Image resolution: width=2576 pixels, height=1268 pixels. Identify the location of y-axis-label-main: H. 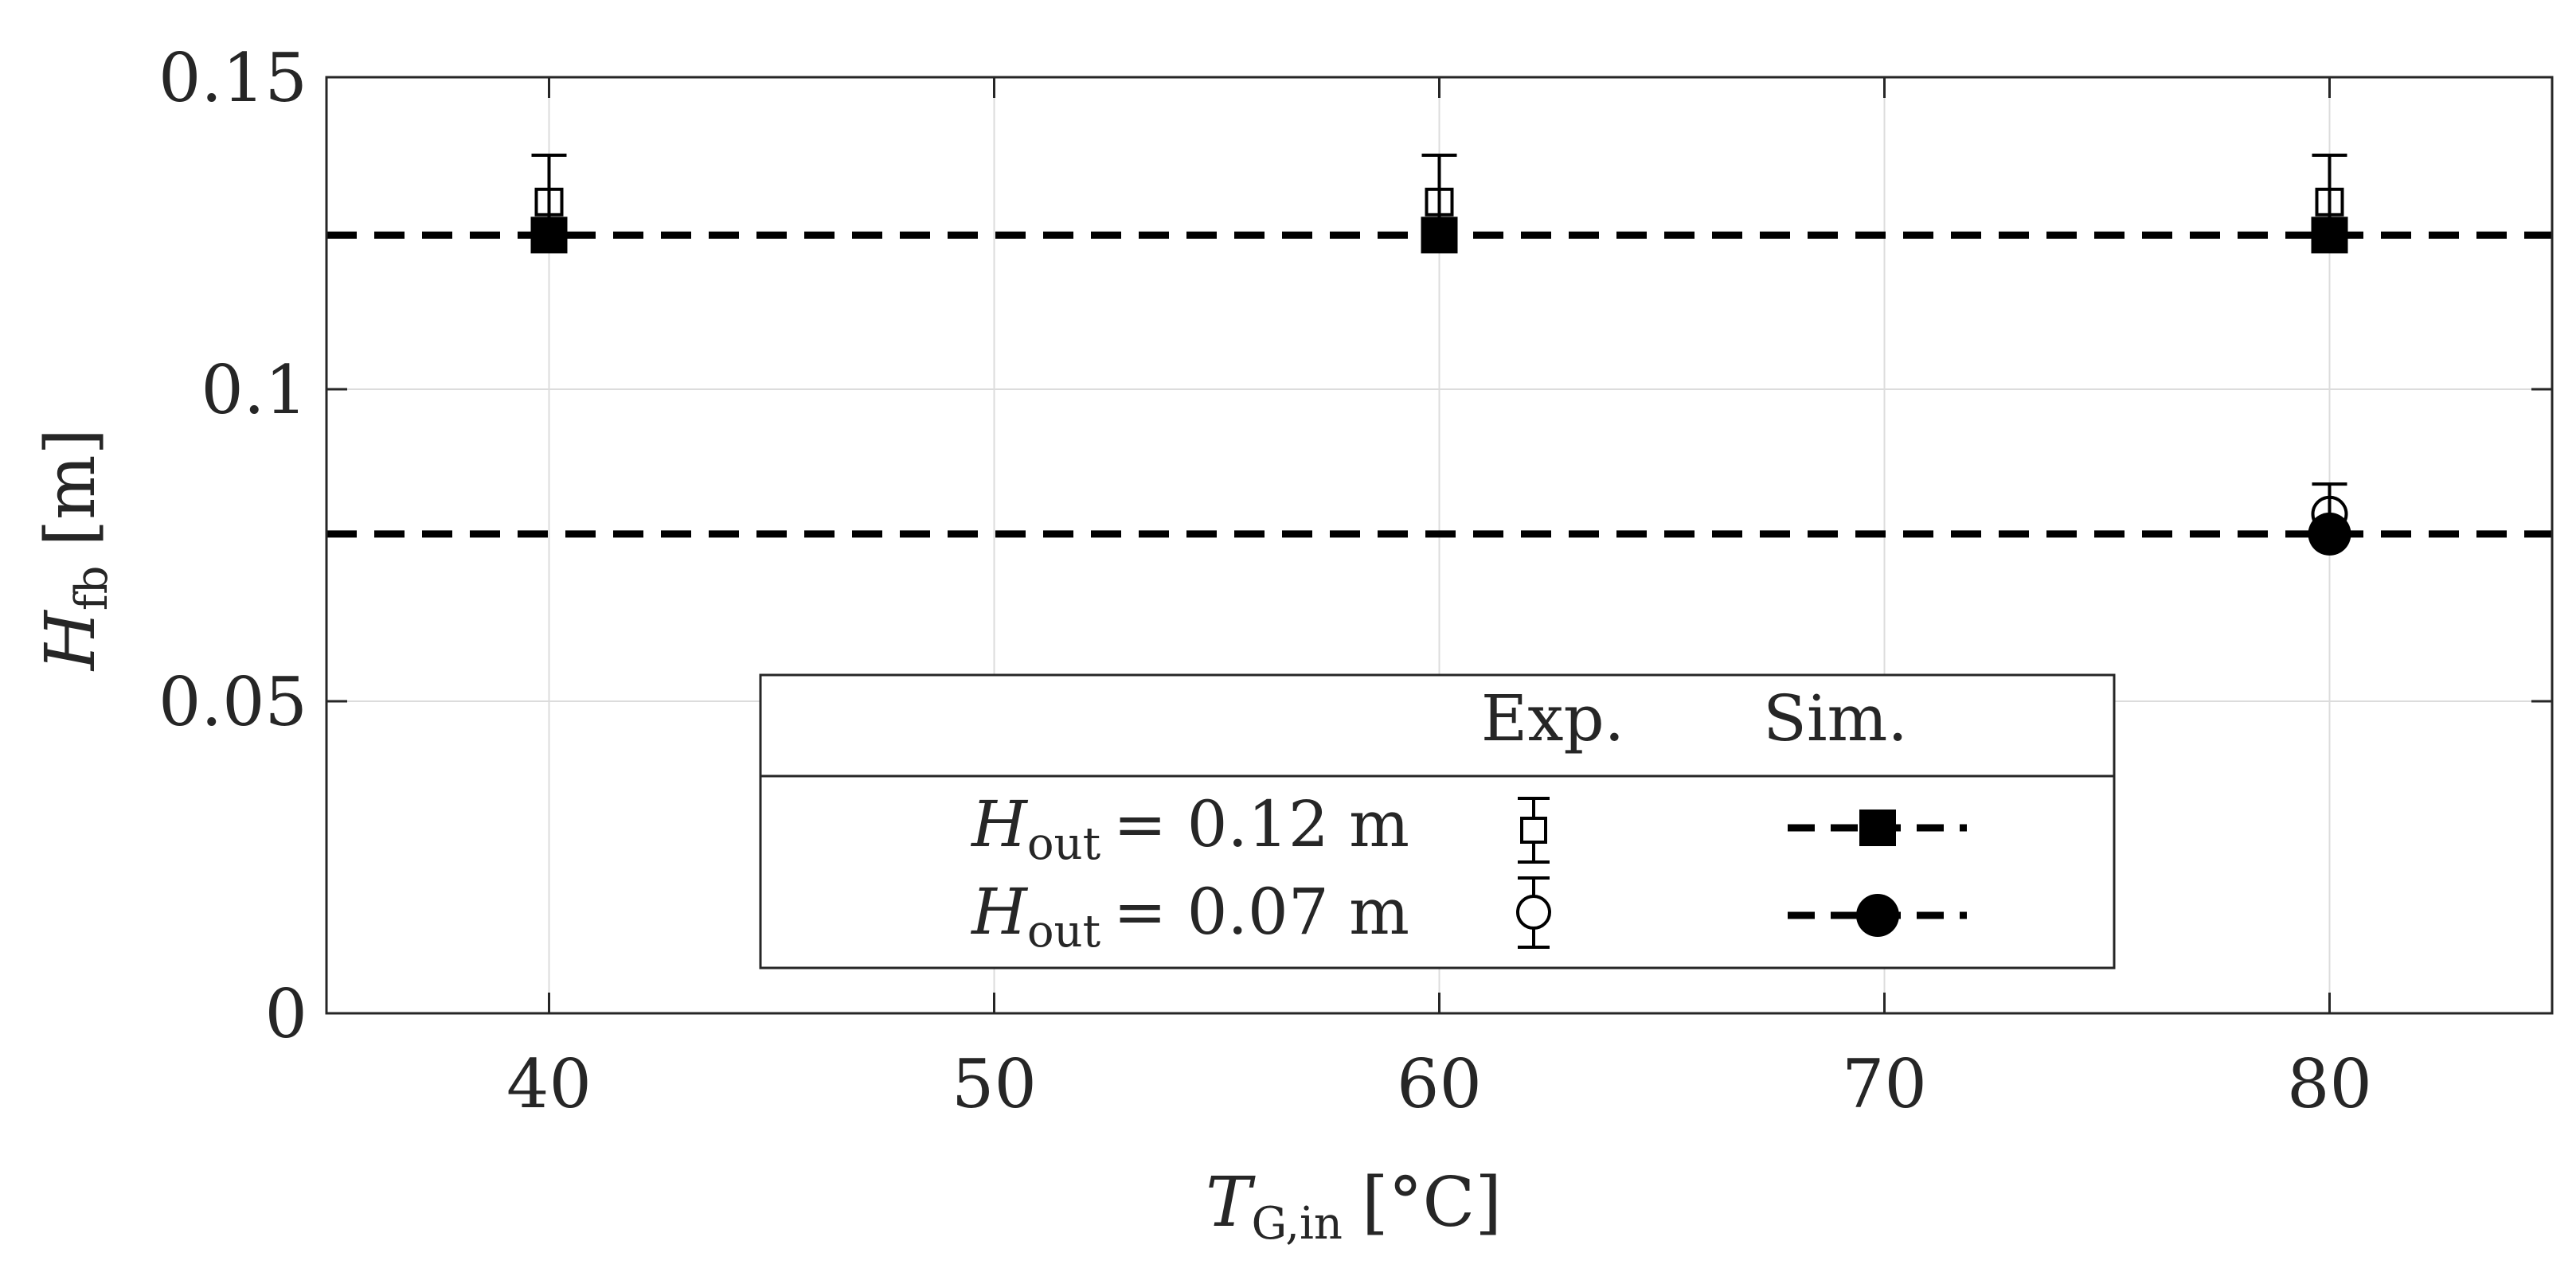
(71, 640).